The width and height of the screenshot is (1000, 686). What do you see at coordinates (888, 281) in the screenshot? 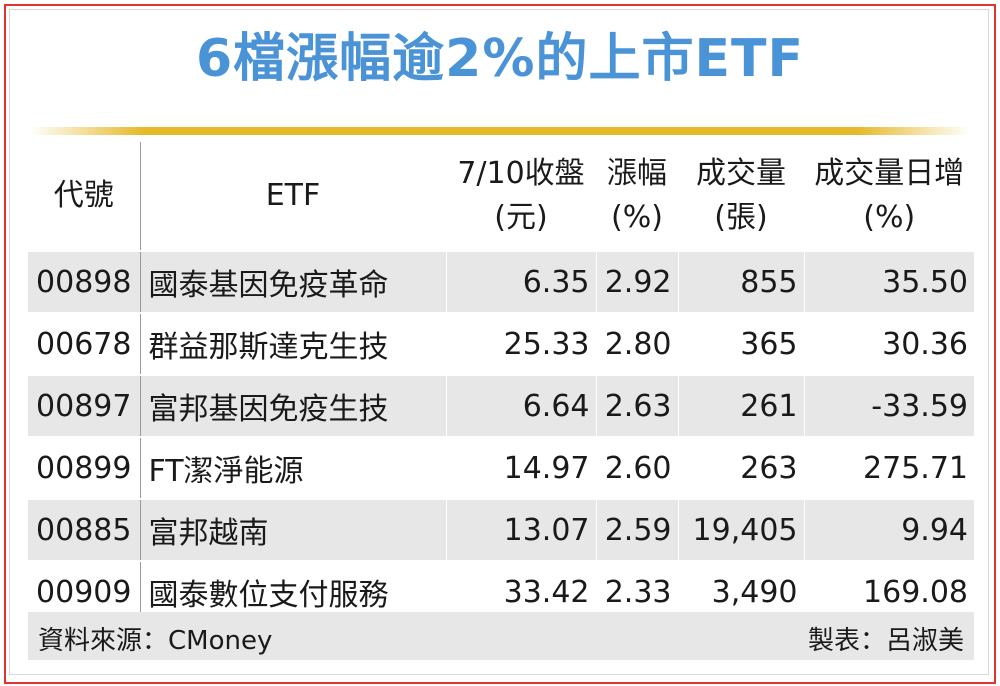
I see `cell-volume-growth: 35.50` at bounding box center [888, 281].